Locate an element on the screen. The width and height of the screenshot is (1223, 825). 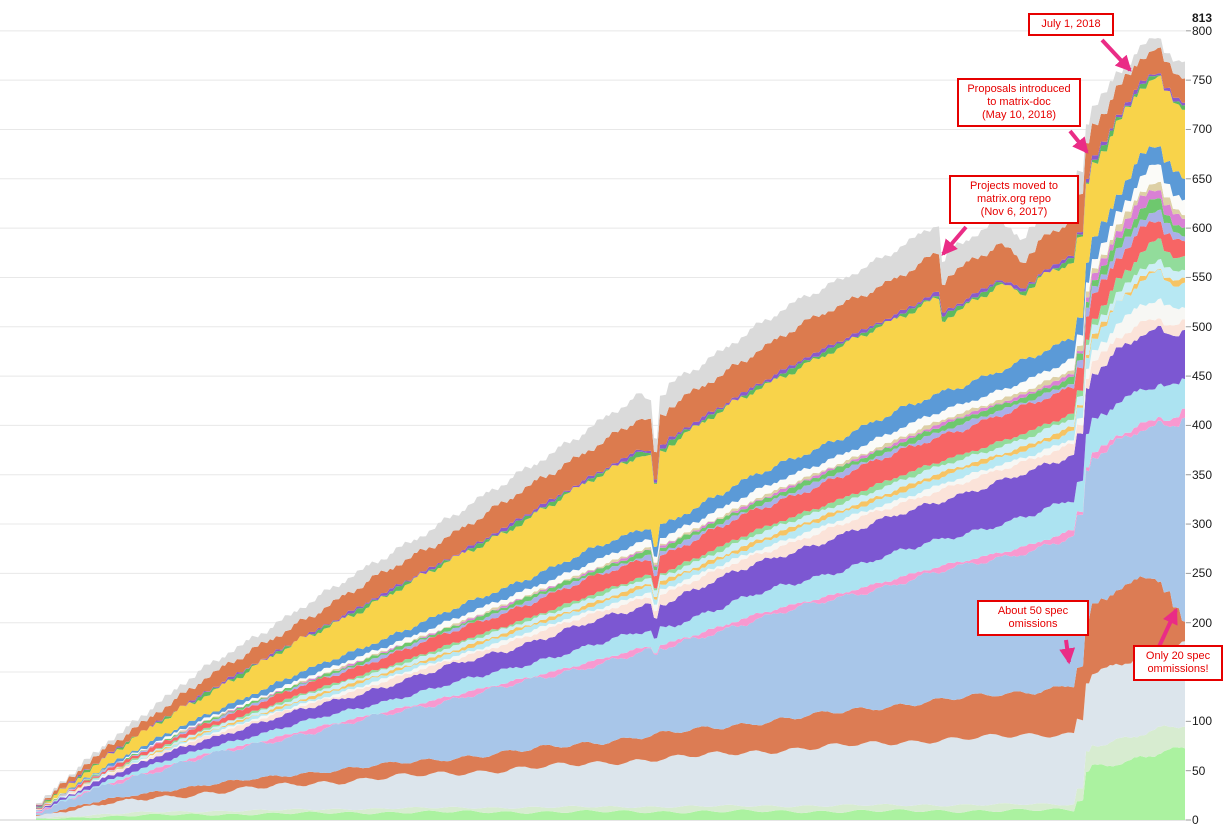
y-axis-label-700: 700 is located at coordinates (1202, 129).